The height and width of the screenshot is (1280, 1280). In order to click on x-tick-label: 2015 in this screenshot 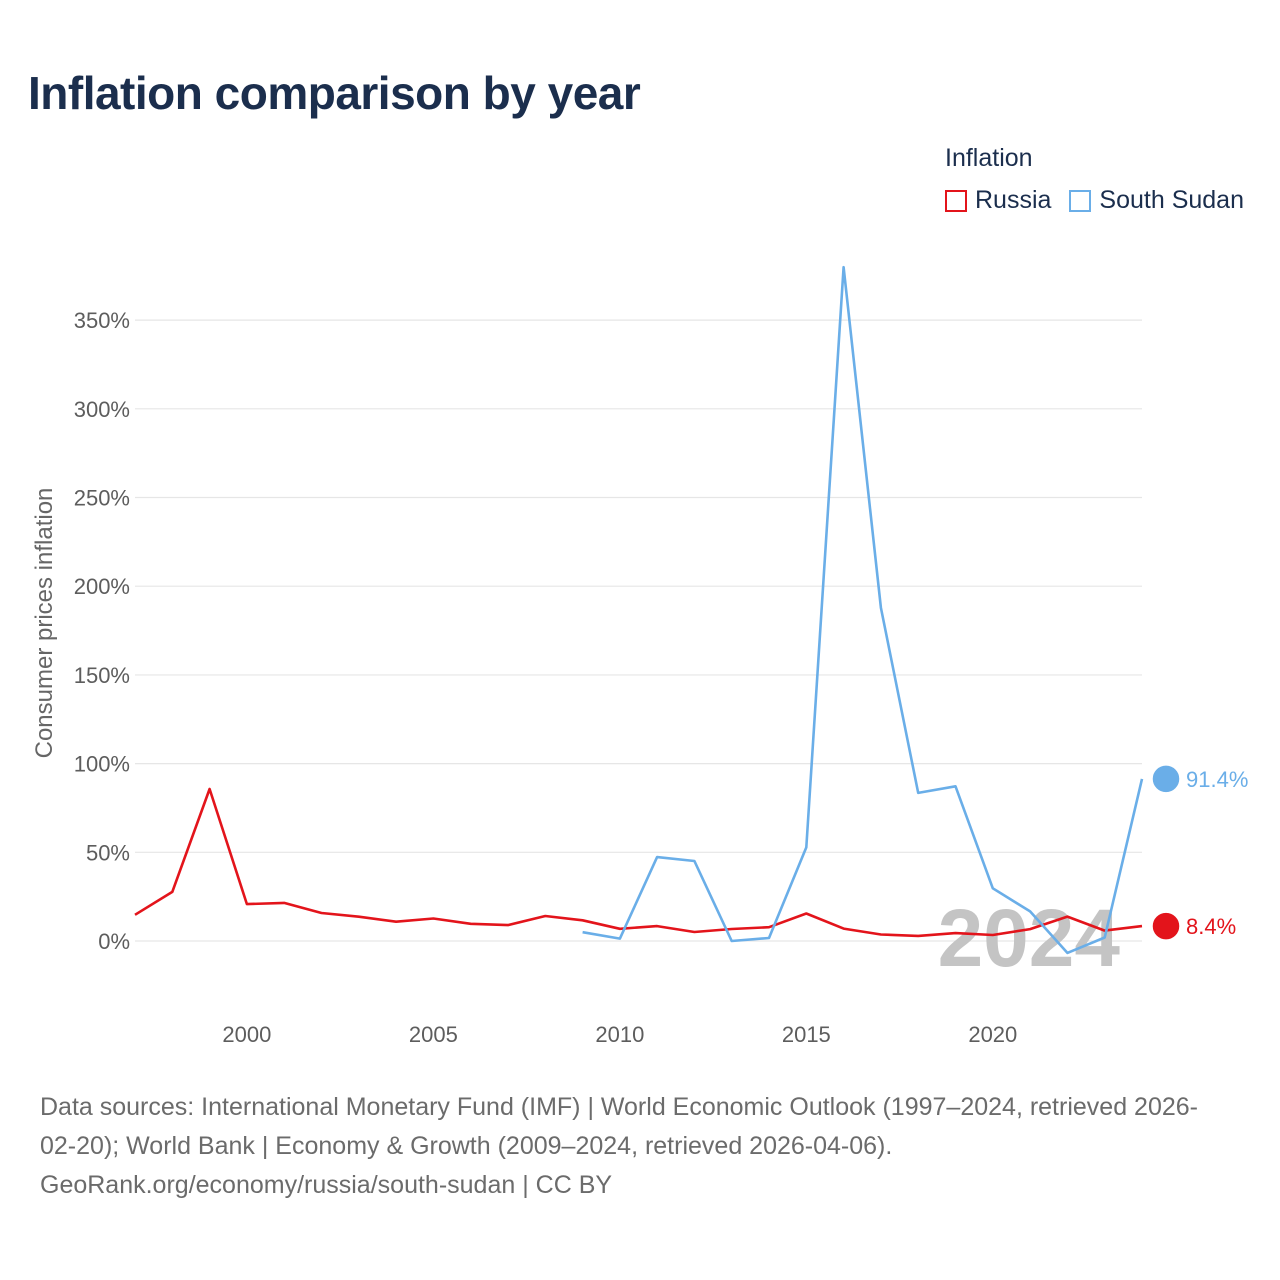, I will do `click(806, 1034)`.